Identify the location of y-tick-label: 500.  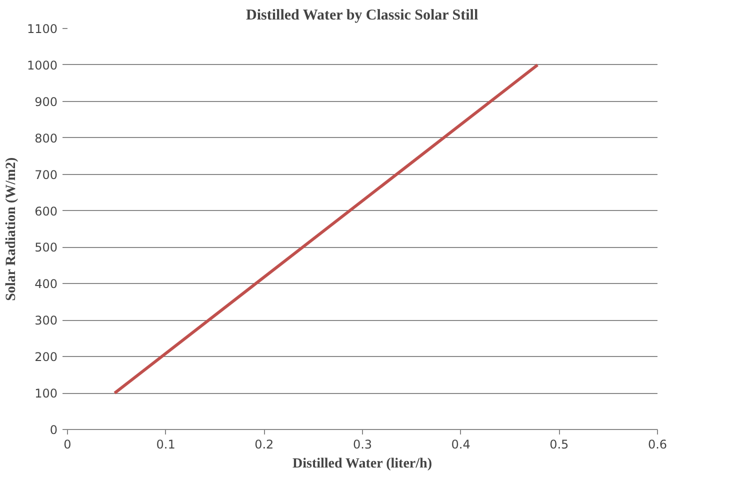
(46, 247).